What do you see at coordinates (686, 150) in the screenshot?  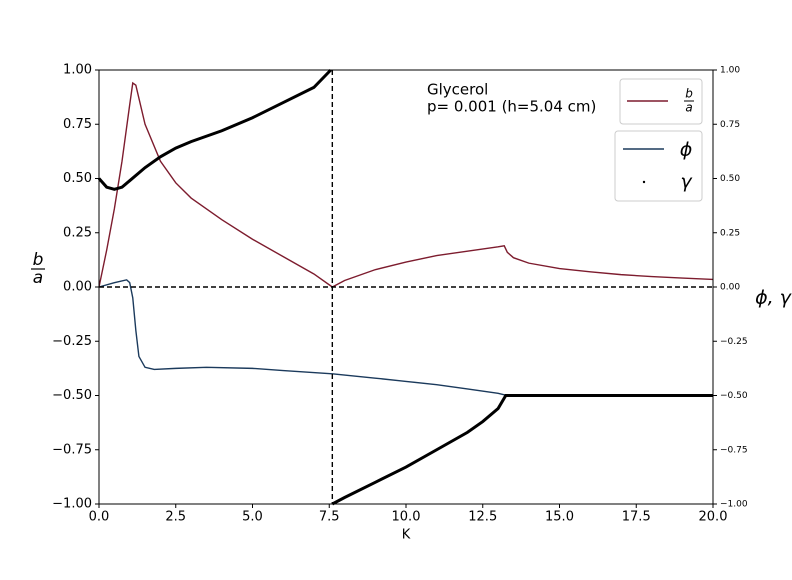 I see `legend-label: ϕ` at bounding box center [686, 150].